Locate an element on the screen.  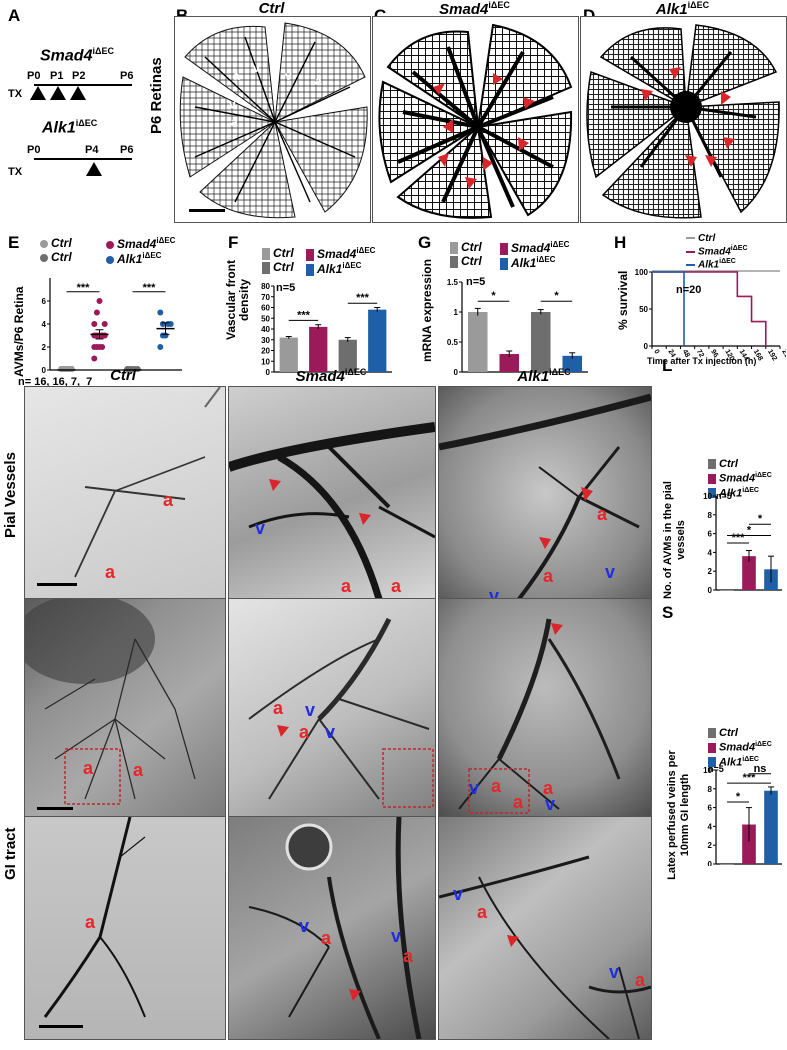
pial-title-ctrl: Ctrl is located at coordinates (123, 375).